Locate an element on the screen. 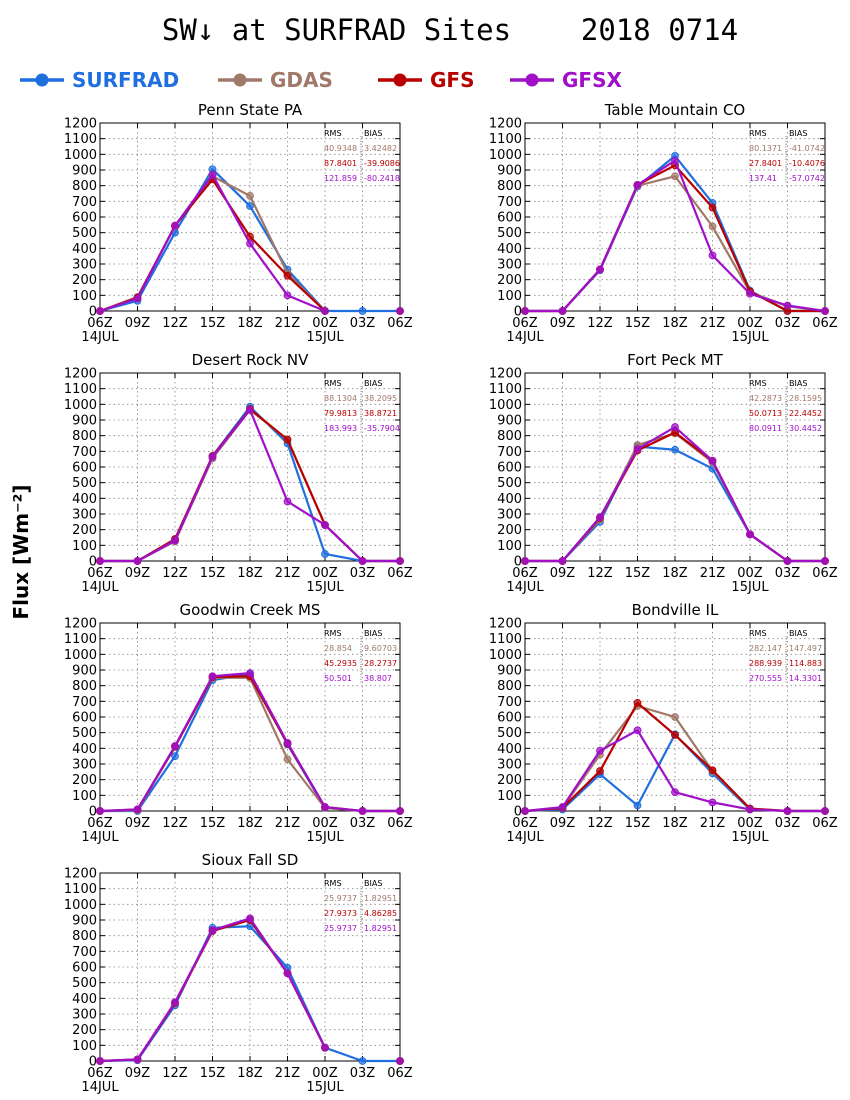 This screenshot has width=850, height=1100. stats-bias-gdas: 38.2095 is located at coordinates (380, 398).